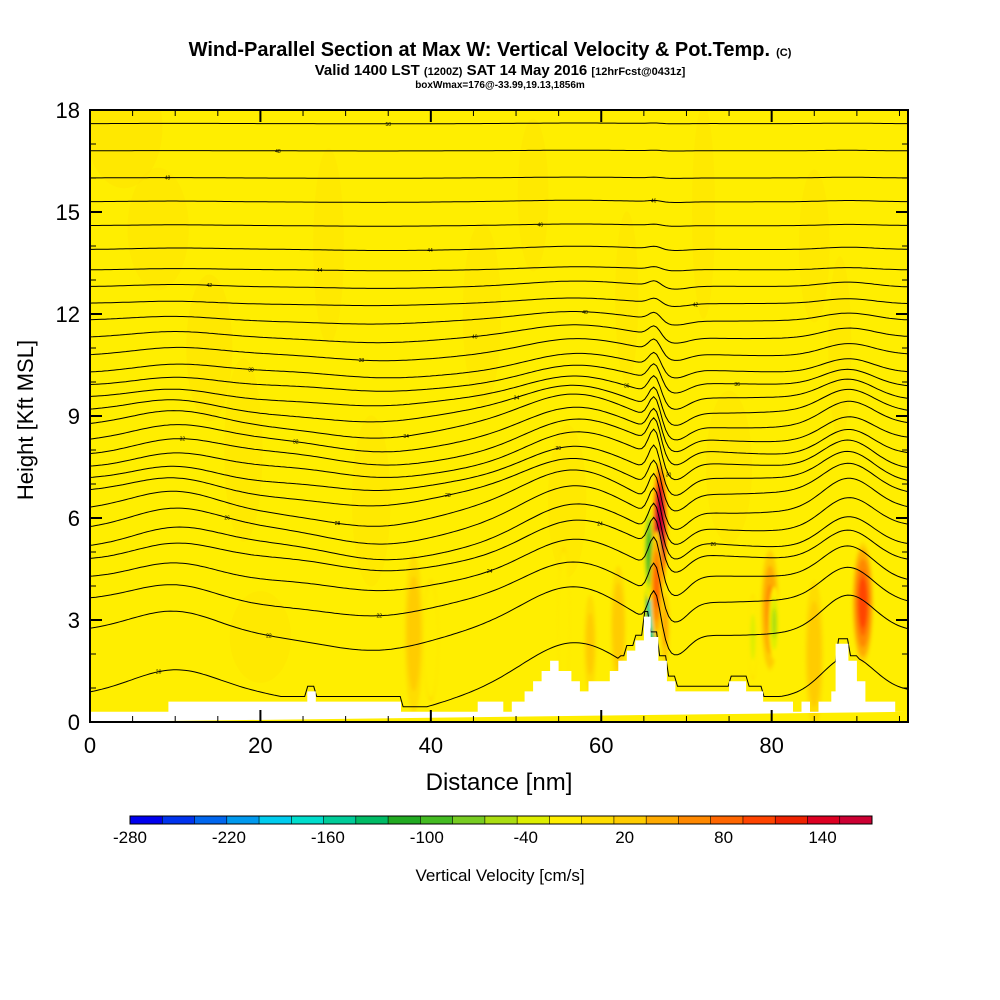 The width and height of the screenshot is (1000, 1000). I want to click on colorbar-tick--280: -280, so click(130, 837).